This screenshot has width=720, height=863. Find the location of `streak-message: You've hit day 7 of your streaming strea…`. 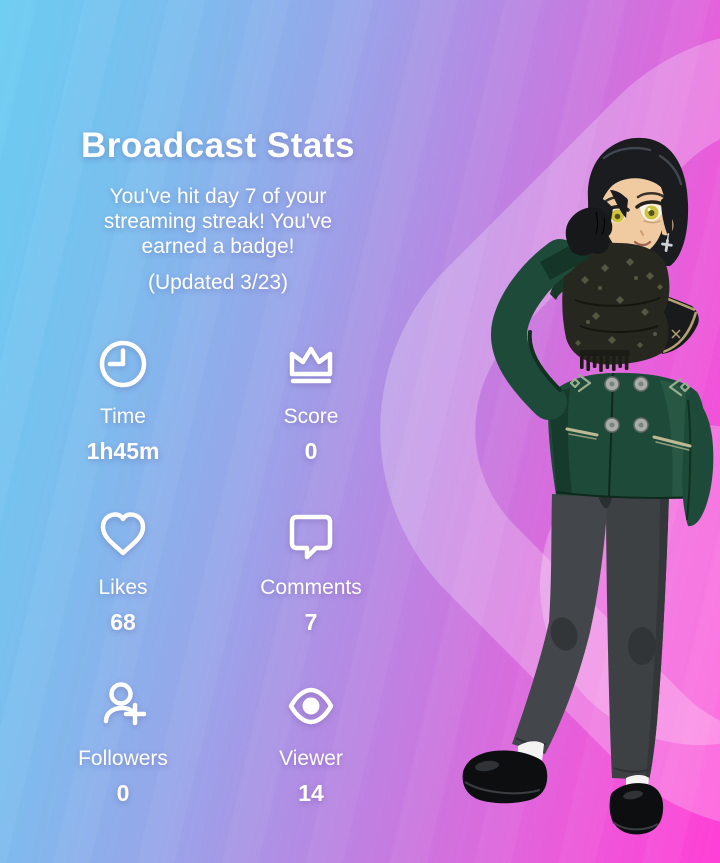

streak-message: You've hit day 7 of your streaming strea… is located at coordinates (218, 221).